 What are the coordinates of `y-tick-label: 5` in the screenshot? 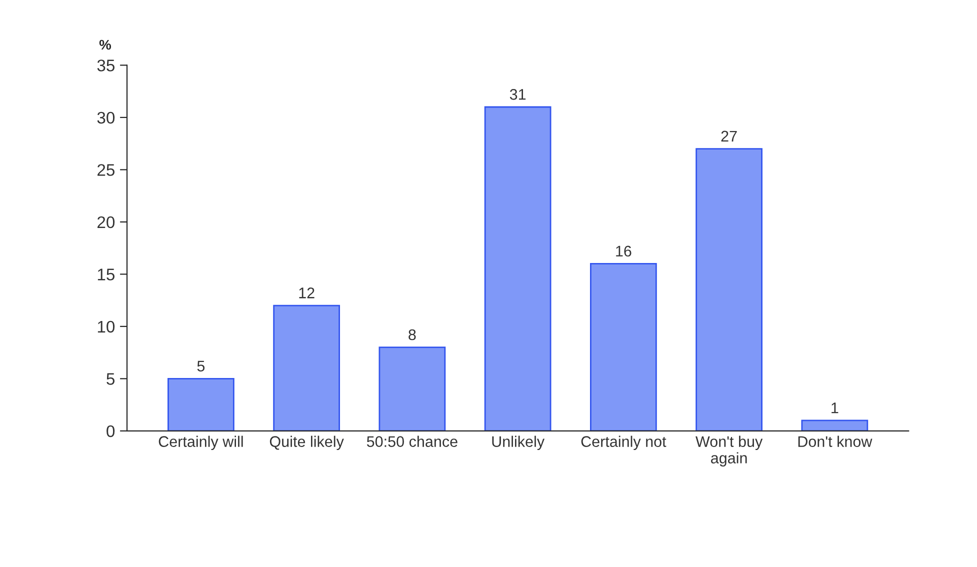 It's located at (110, 379).